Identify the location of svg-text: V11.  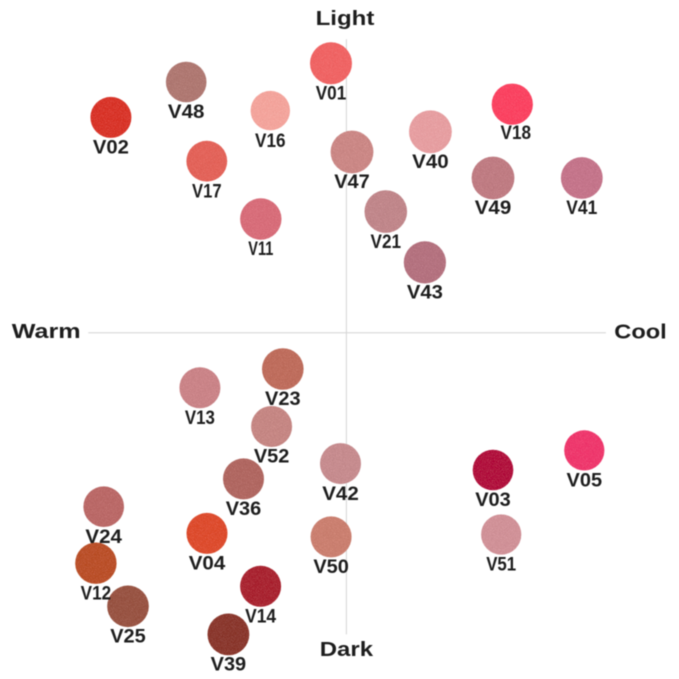
(260, 249).